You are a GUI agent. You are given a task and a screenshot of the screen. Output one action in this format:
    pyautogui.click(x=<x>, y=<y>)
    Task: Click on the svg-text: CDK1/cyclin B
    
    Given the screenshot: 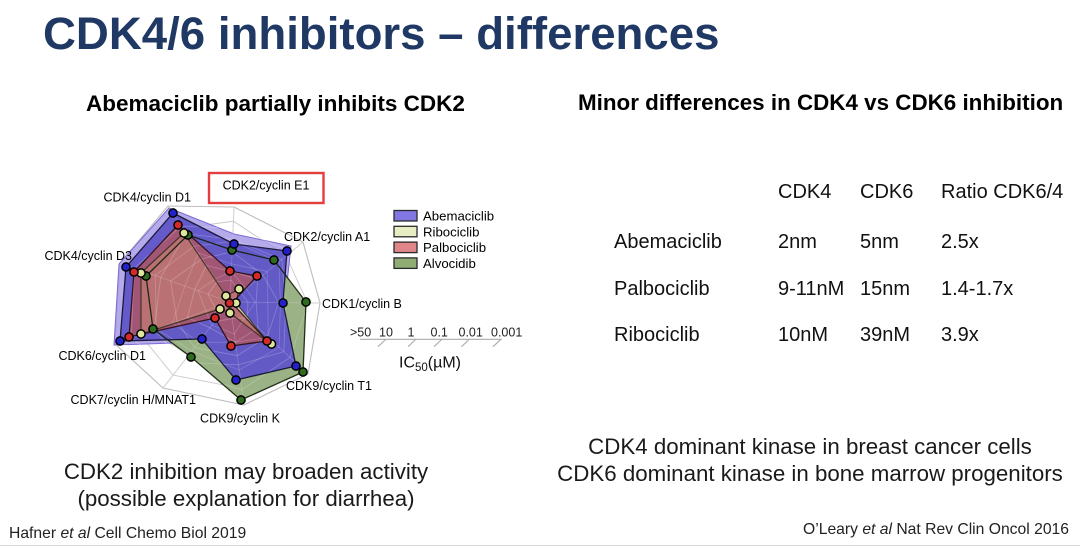 What is the action you would take?
    pyautogui.click(x=362, y=304)
    